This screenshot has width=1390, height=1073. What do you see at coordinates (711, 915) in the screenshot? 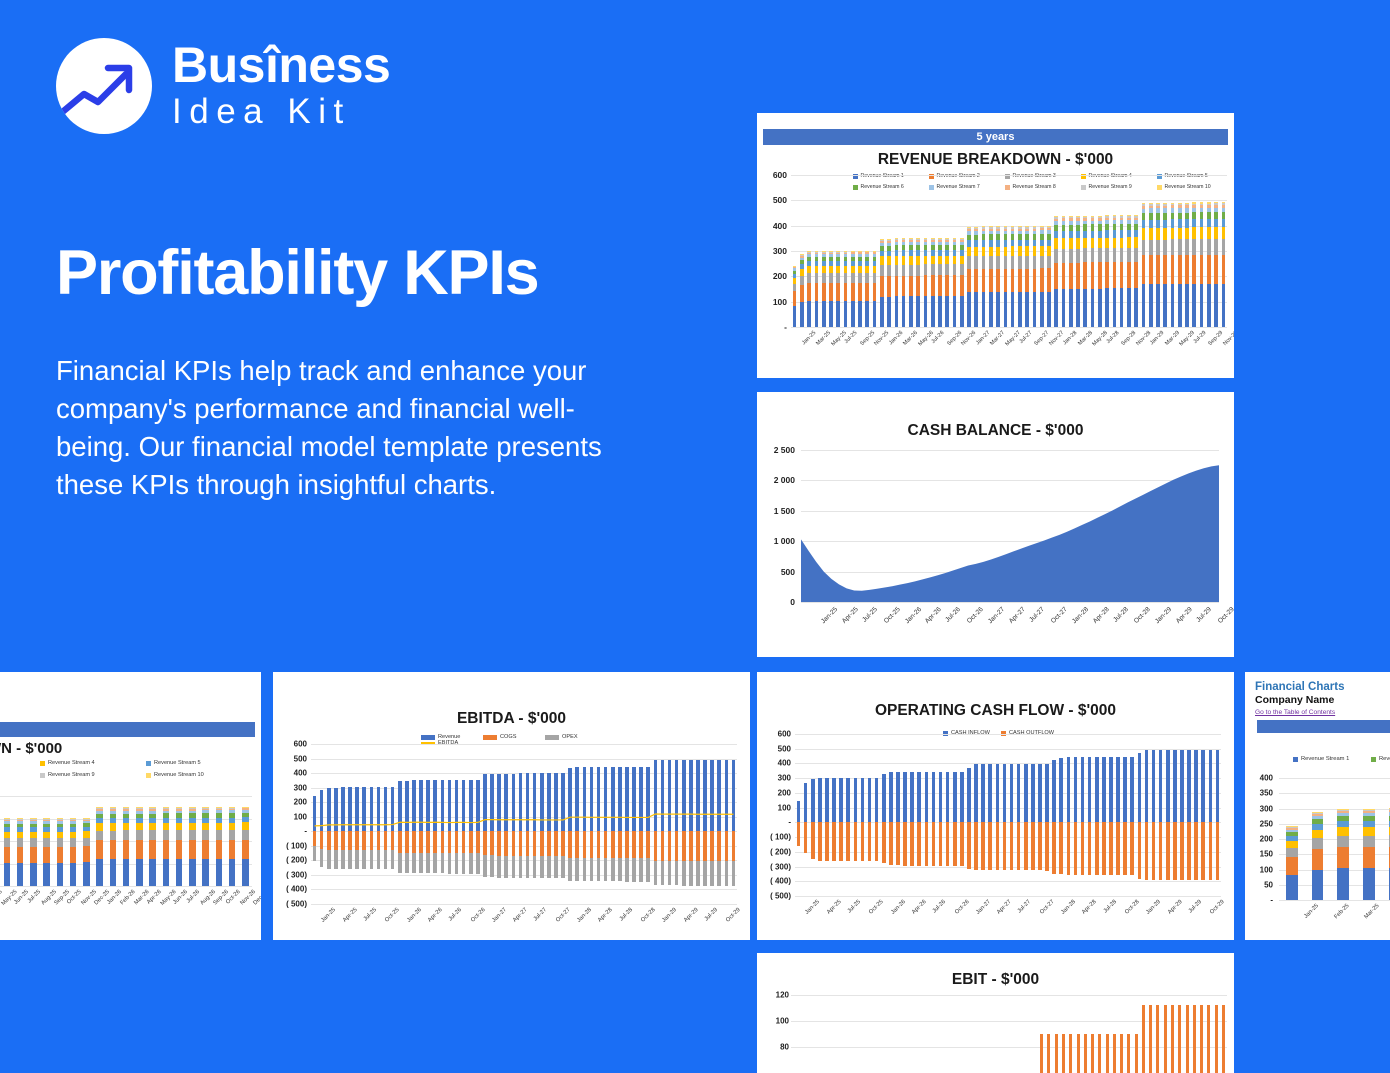
I see `x-axis-tick-label: Jul-29` at bounding box center [711, 915].